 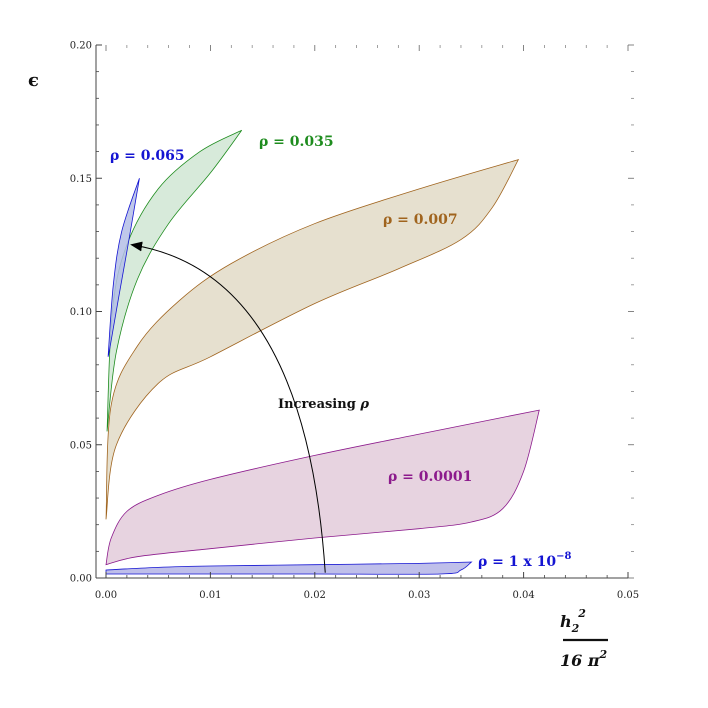 What do you see at coordinates (81, 445) in the screenshot?
I see `y-tick-label: 0.05` at bounding box center [81, 445].